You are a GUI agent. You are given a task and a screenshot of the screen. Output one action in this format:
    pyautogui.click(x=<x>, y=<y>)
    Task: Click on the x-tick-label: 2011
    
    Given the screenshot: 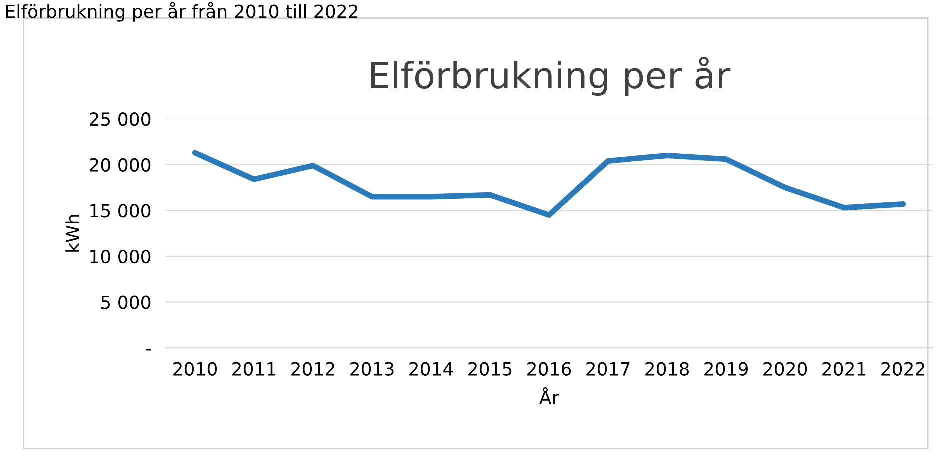 What is the action you would take?
    pyautogui.click(x=254, y=369)
    